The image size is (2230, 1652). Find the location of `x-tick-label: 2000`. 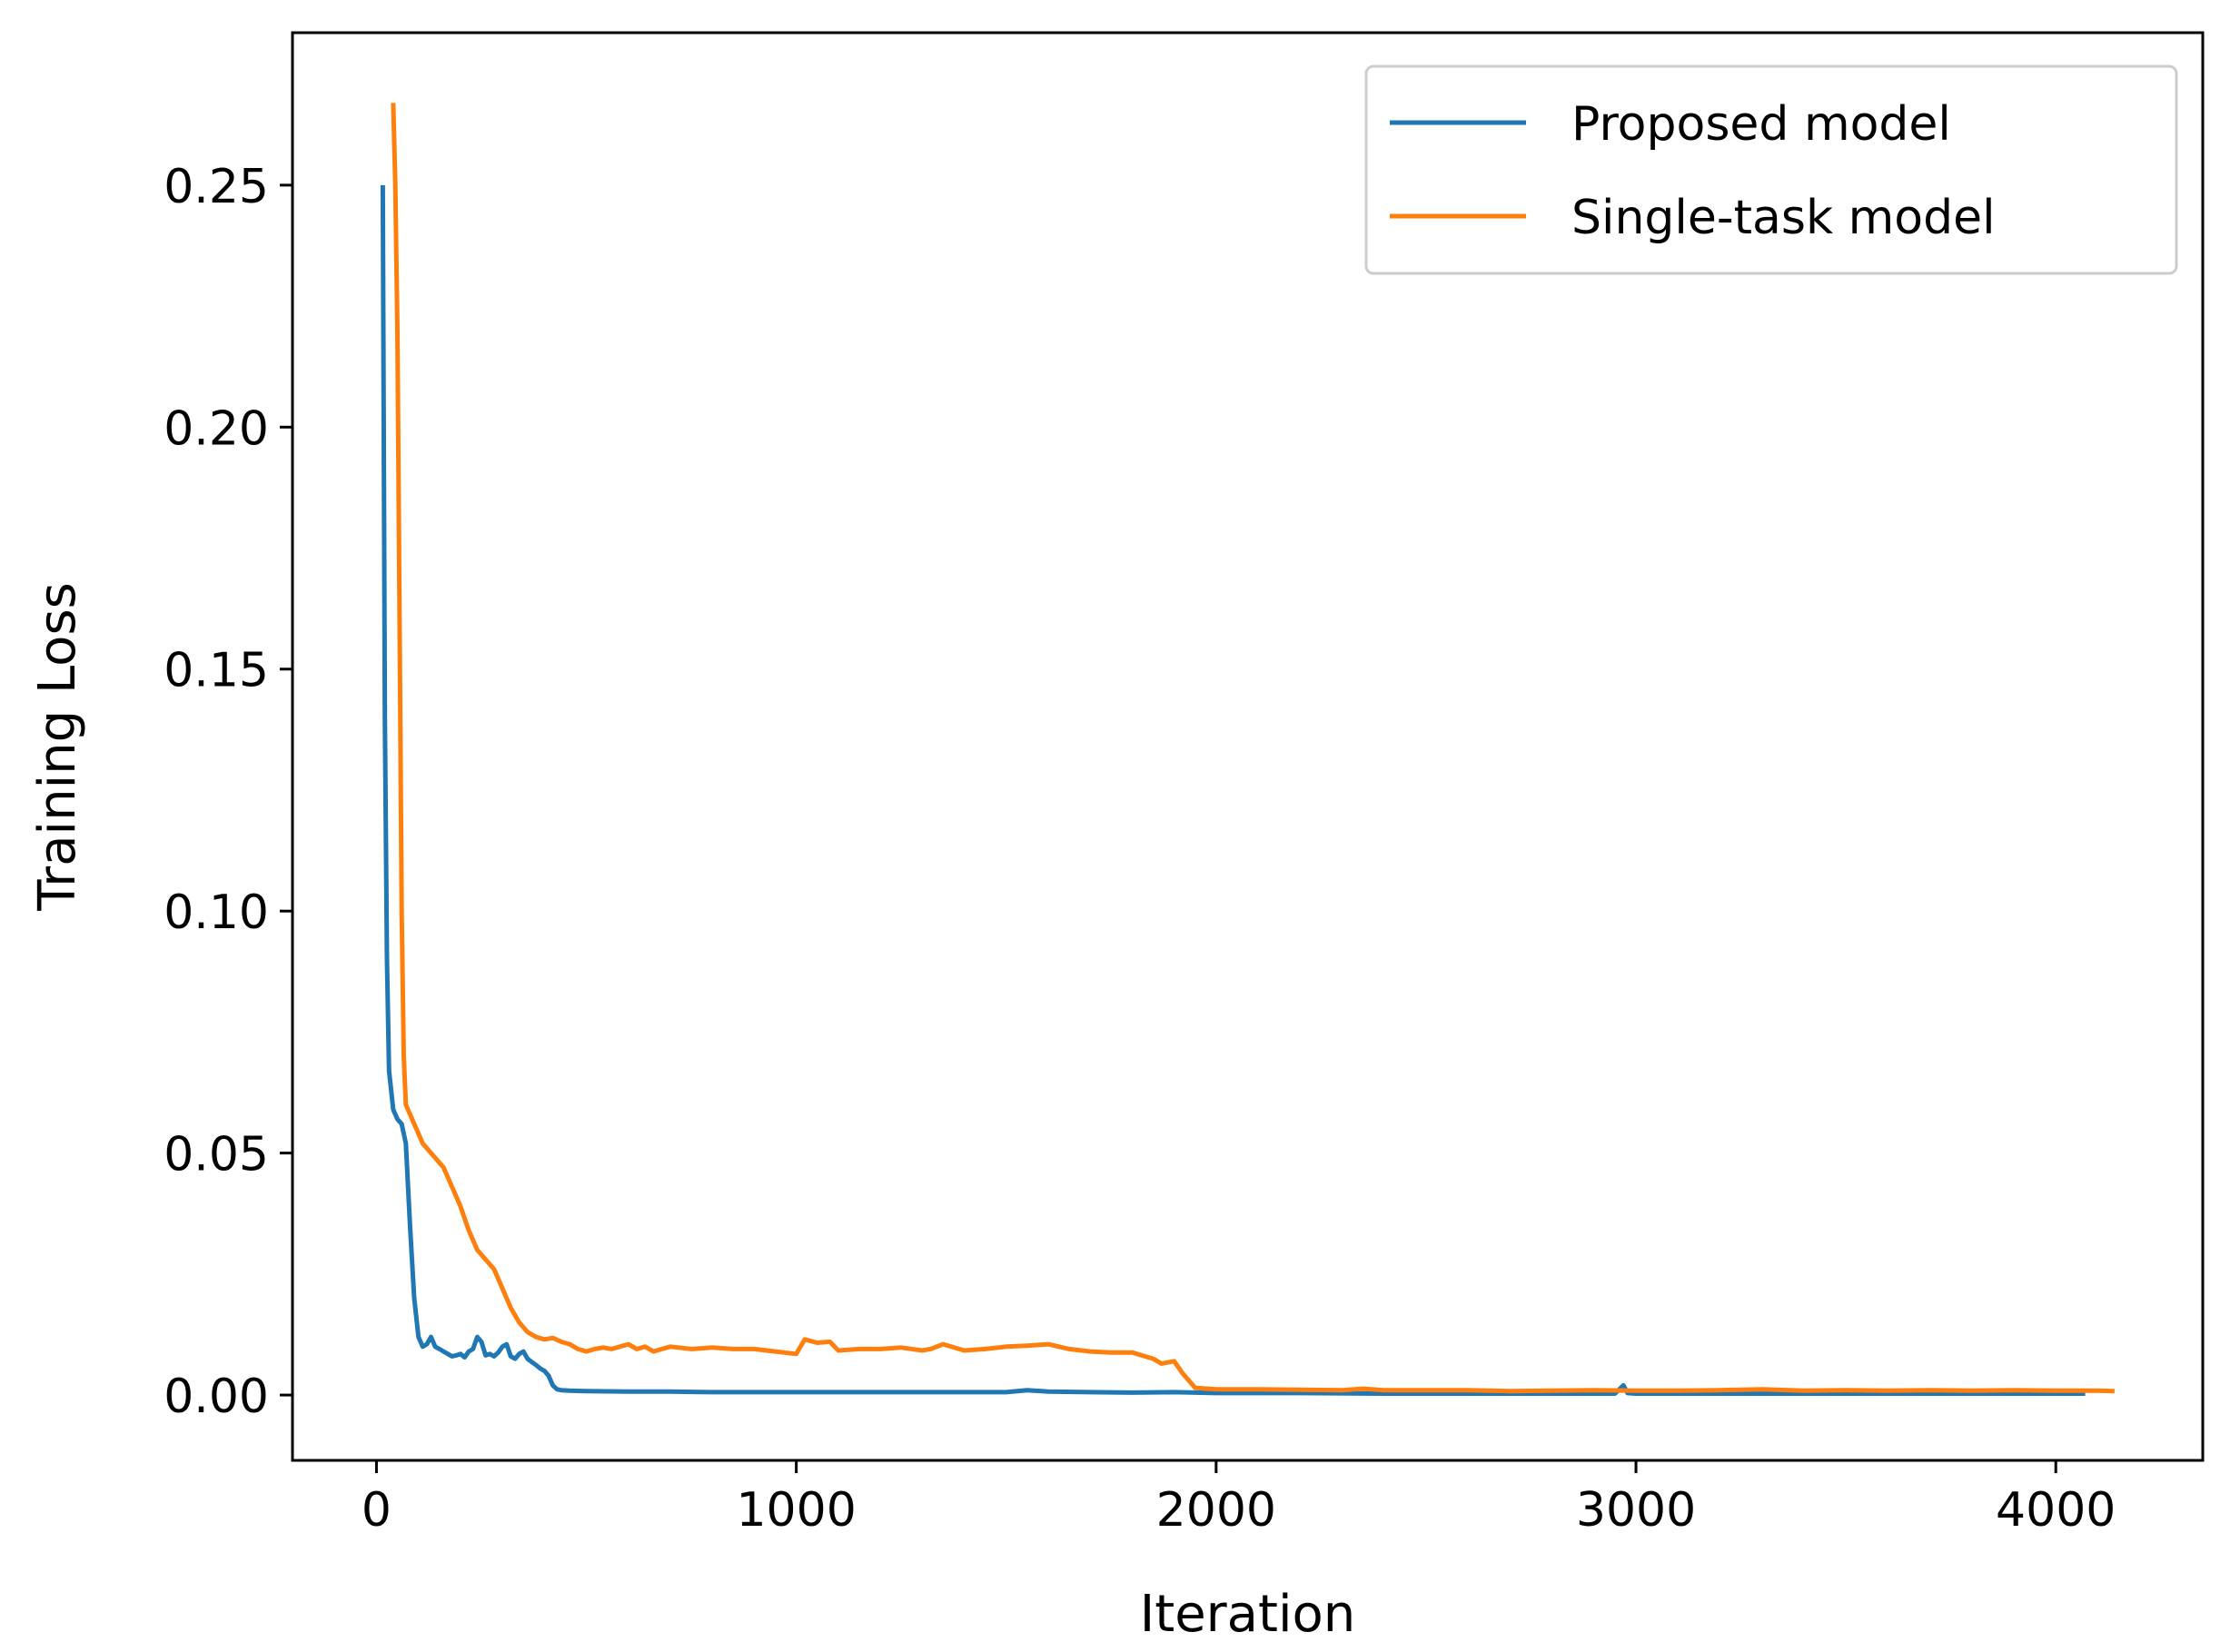

x-tick-label: 2000 is located at coordinates (1216, 1510).